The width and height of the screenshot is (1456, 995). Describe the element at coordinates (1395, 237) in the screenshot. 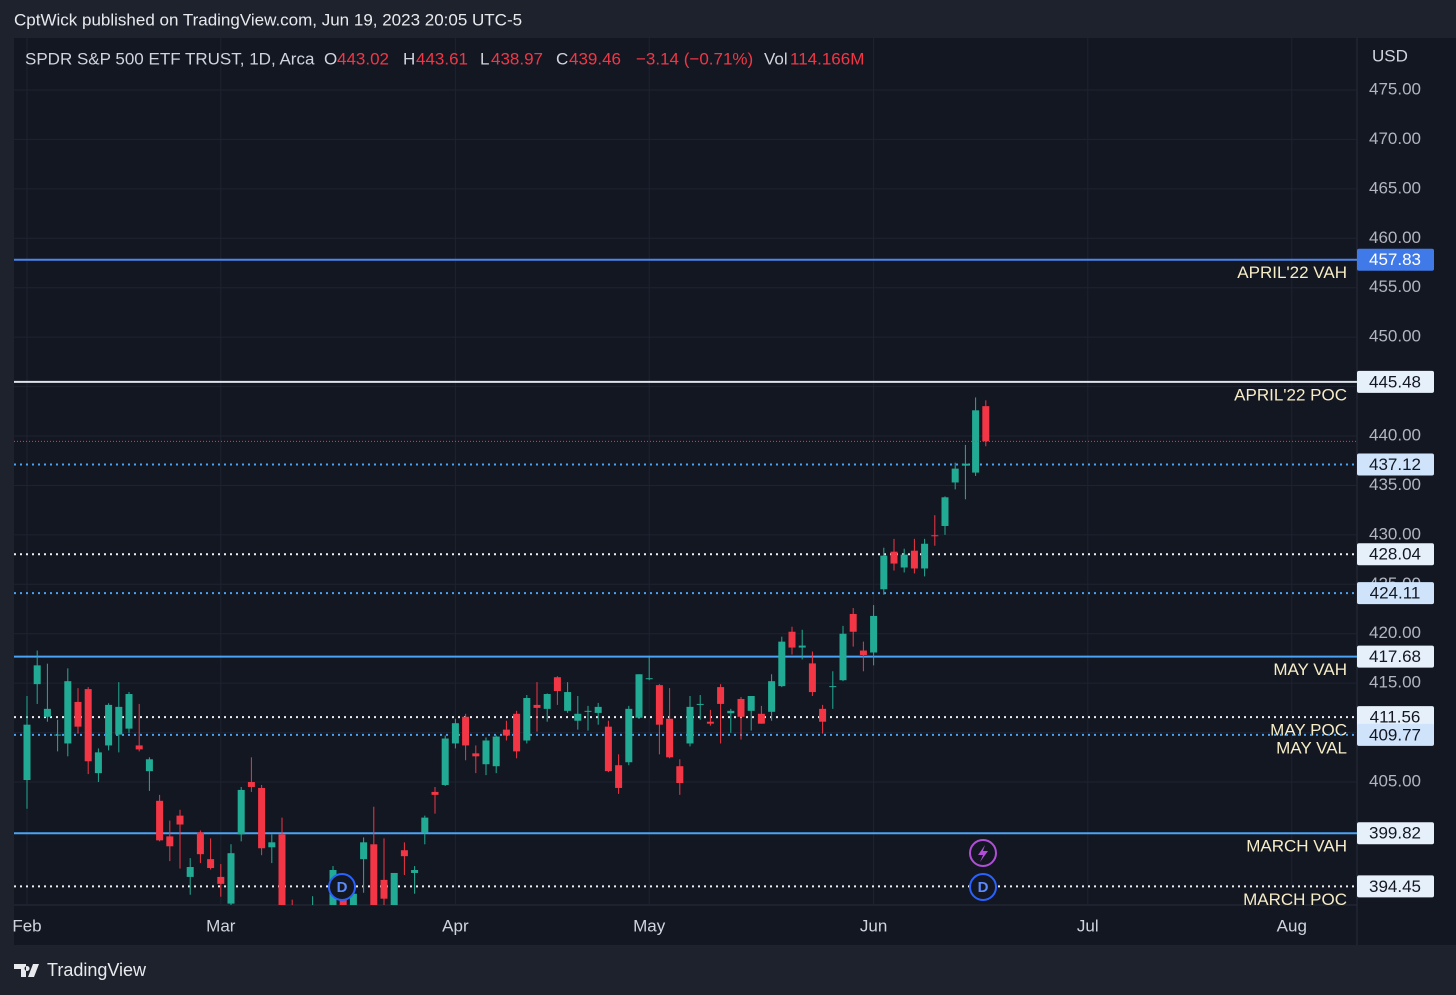

I see `y-tick-label: 460.00` at that location.